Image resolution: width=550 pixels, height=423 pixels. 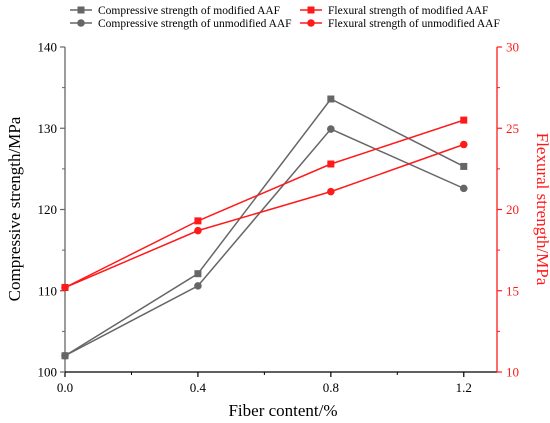 I want to click on x-tick-label: 0.8, so click(x=331, y=387).